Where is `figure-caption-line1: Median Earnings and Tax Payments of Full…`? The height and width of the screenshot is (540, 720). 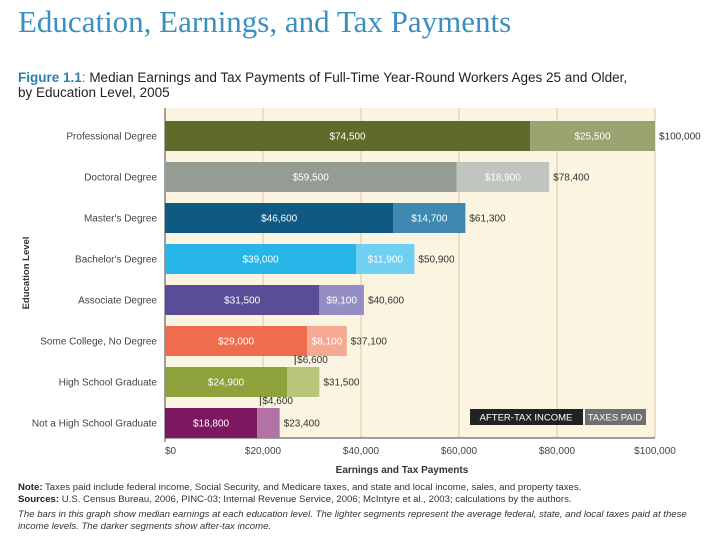 figure-caption-line1: Median Earnings and Tax Payments of Full… is located at coordinates (358, 77).